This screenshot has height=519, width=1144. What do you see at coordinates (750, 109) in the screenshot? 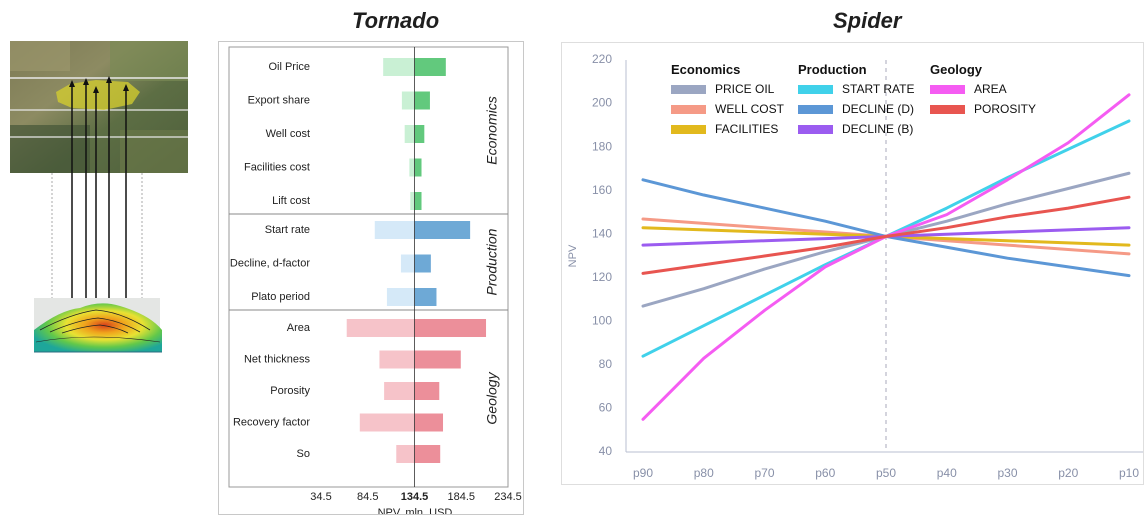
I see `spider-legend-label: WELL COST` at bounding box center [750, 109].